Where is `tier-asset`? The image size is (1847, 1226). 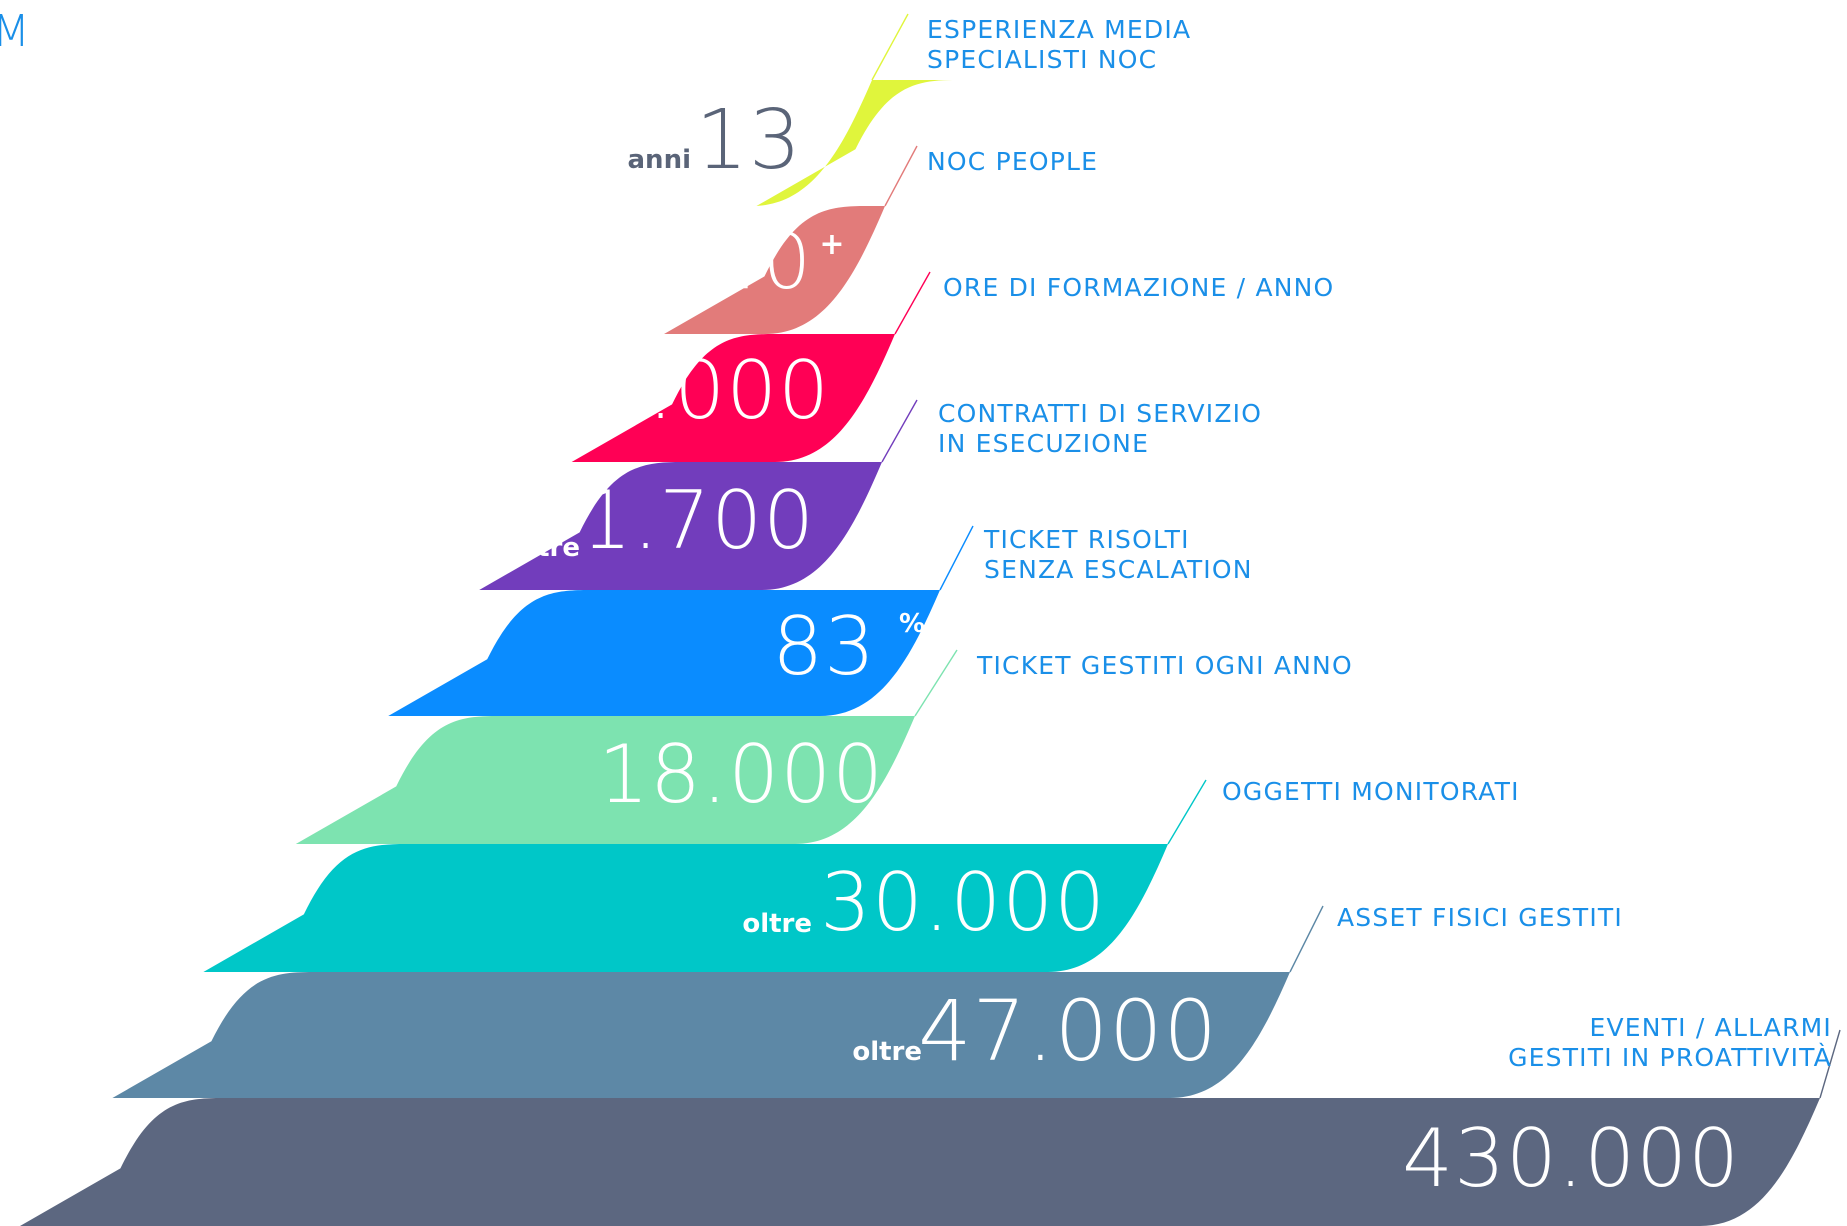
tier-asset is located at coordinates (701, 1035).